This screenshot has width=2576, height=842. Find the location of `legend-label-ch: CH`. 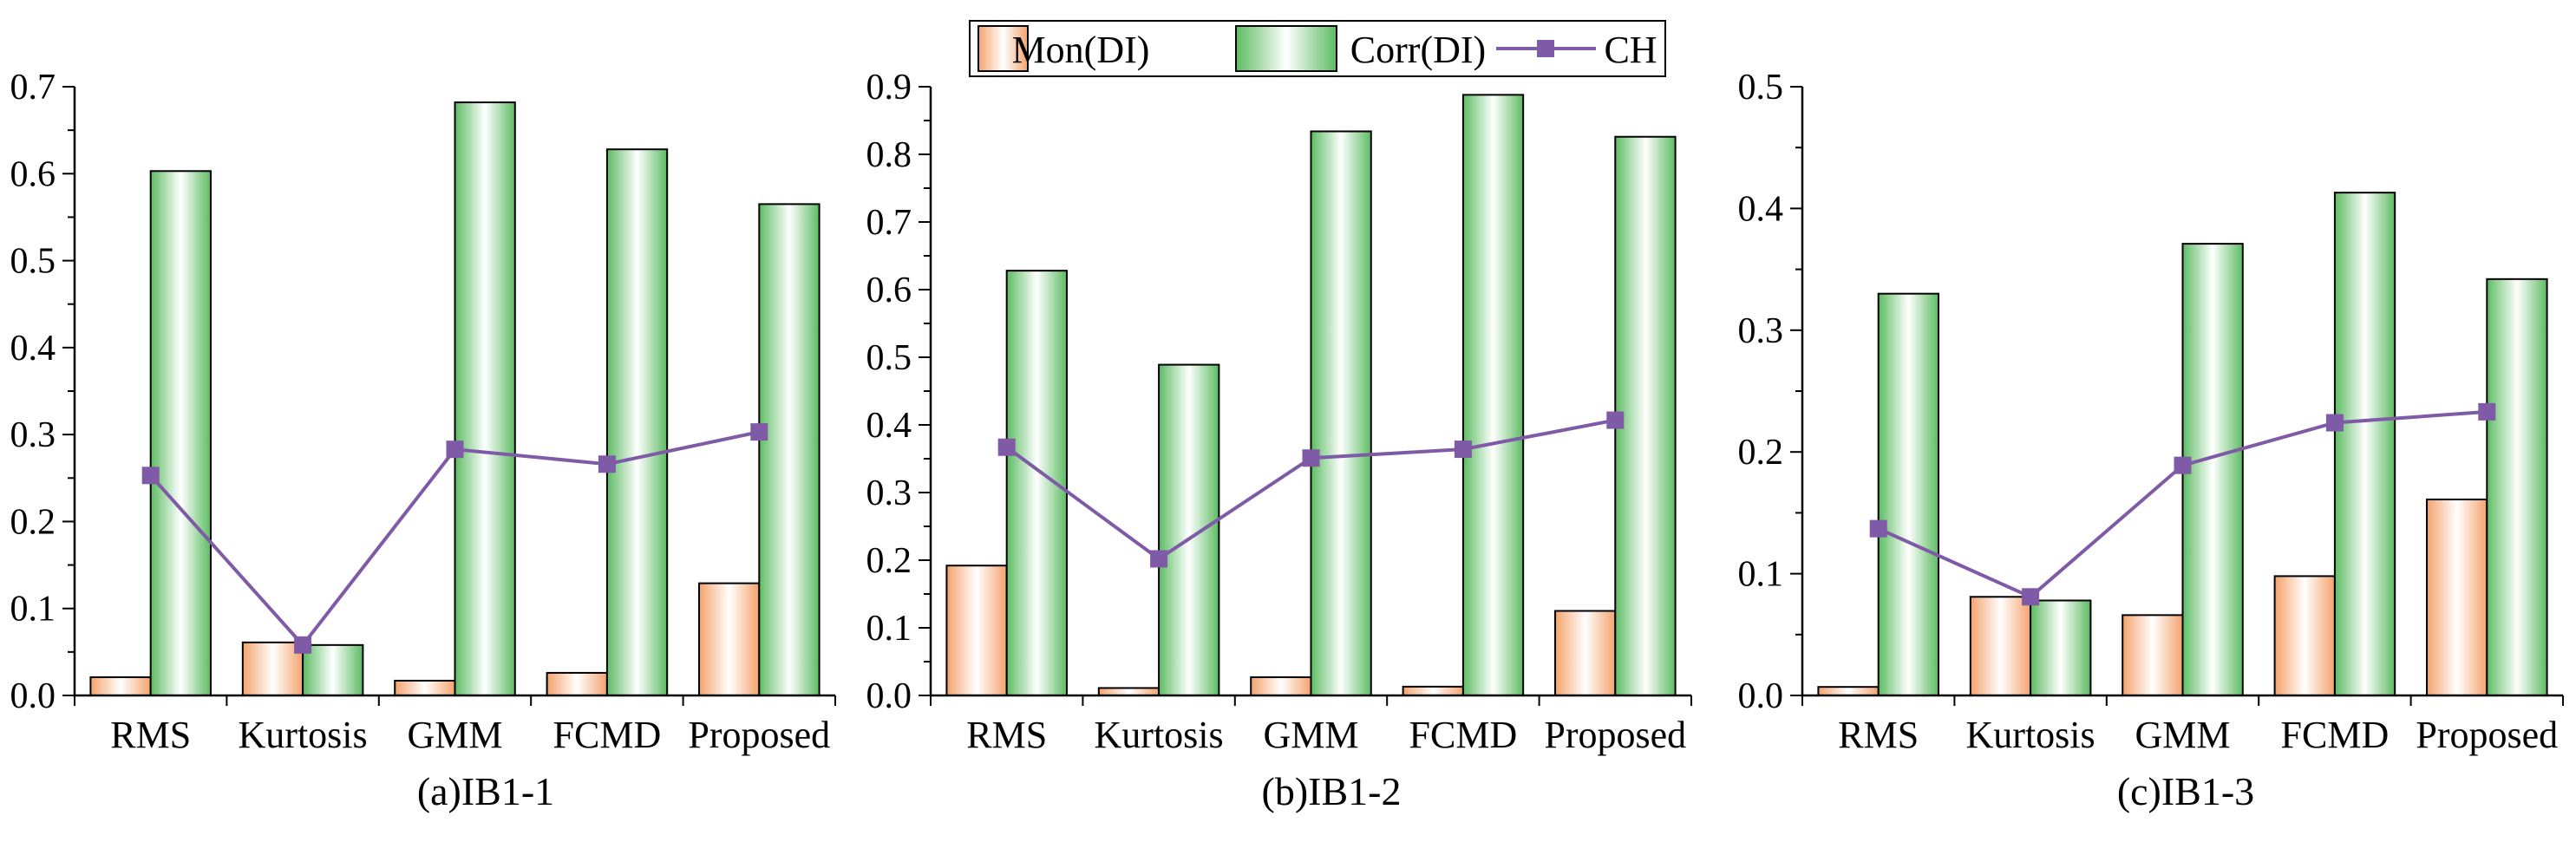

legend-label-ch: CH is located at coordinates (1630, 50).